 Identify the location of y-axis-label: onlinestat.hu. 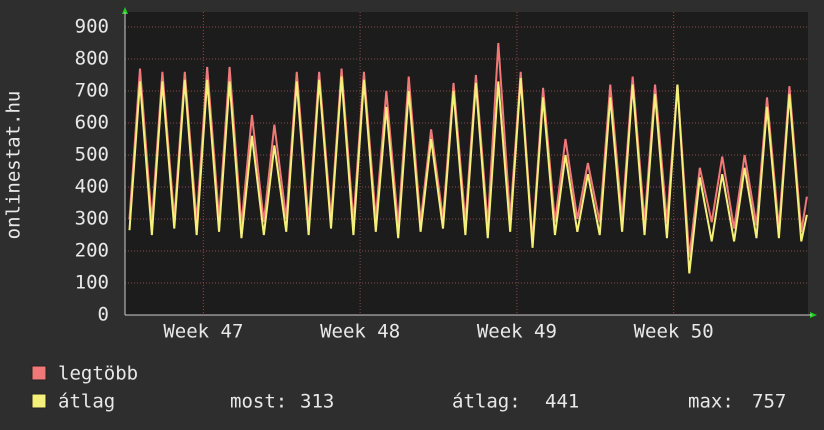
(14, 165).